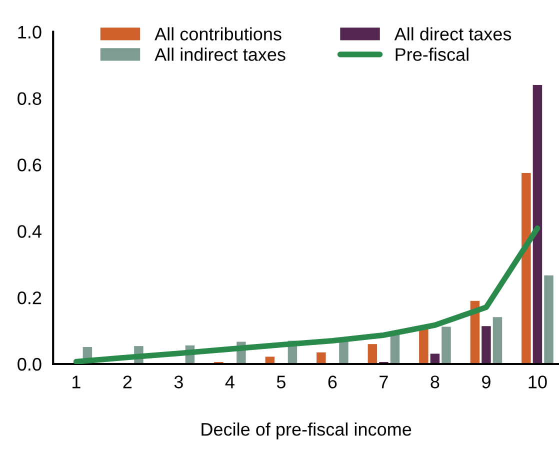  I want to click on legend-label: All direct taxes, so click(453, 33).